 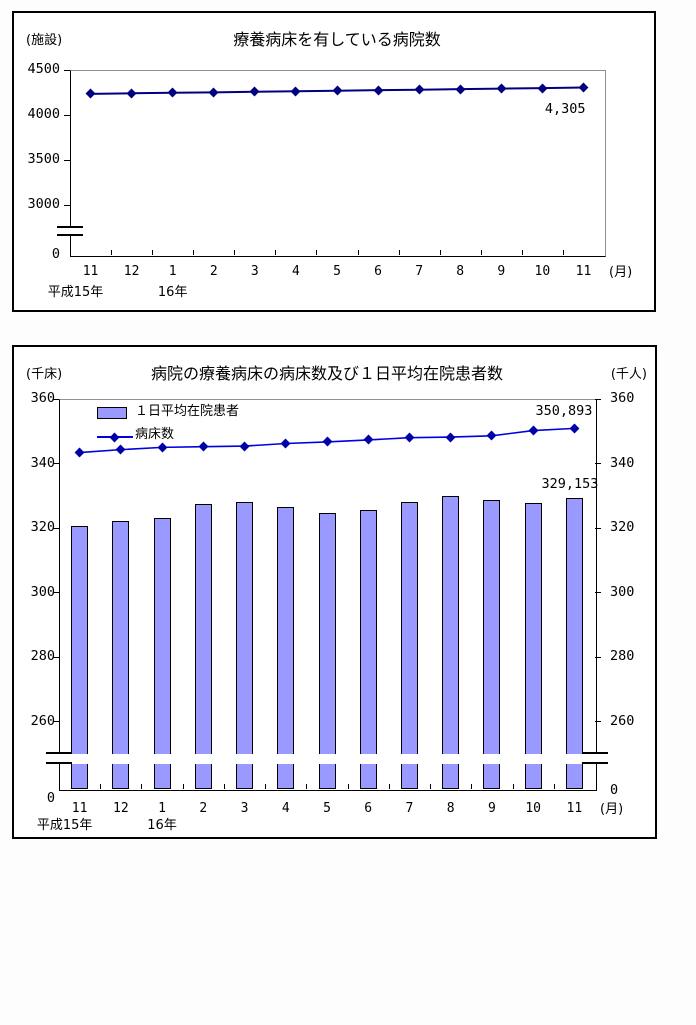 I want to click on value-label: 350,893, so click(x=564, y=411).